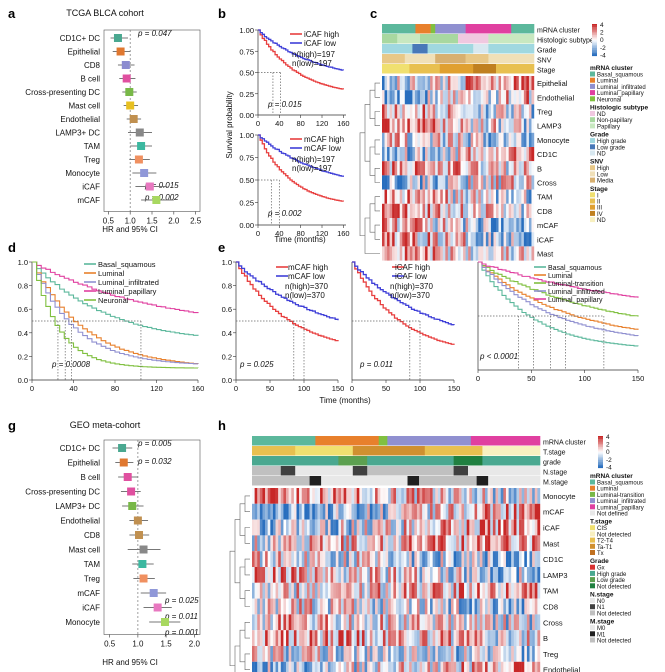 The width and height of the screenshot is (665, 672). I want to click on forest-tick-label: 2.0, so click(174, 221).